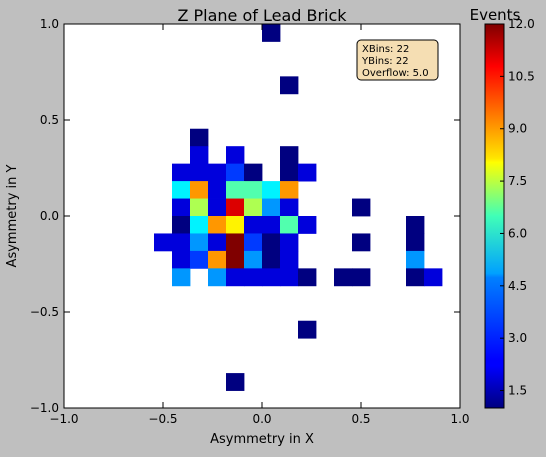 This screenshot has height=457, width=546. I want to click on stats-box-frame, so click(397, 60).